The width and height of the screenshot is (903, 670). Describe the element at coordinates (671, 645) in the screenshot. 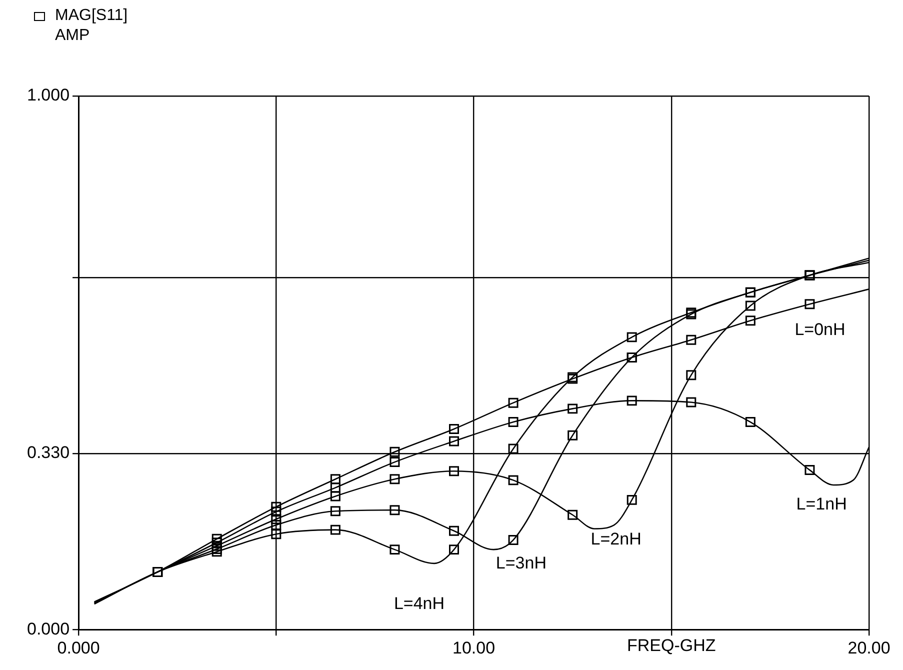

I see `x-axis-title: FREQ-GHZ` at that location.